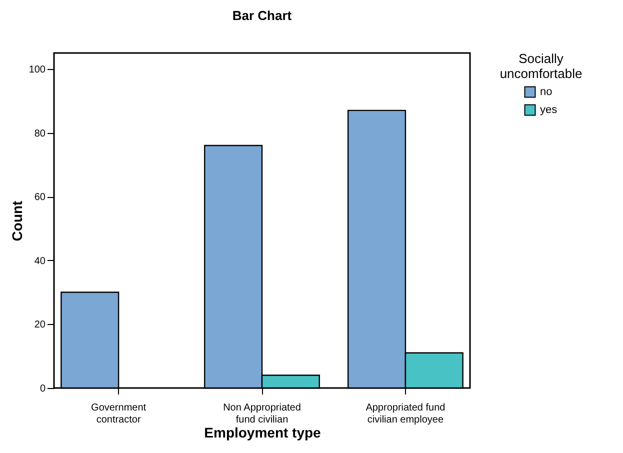  I want to click on x-tick-label: Appropriated fund civilian employee, so click(406, 414).